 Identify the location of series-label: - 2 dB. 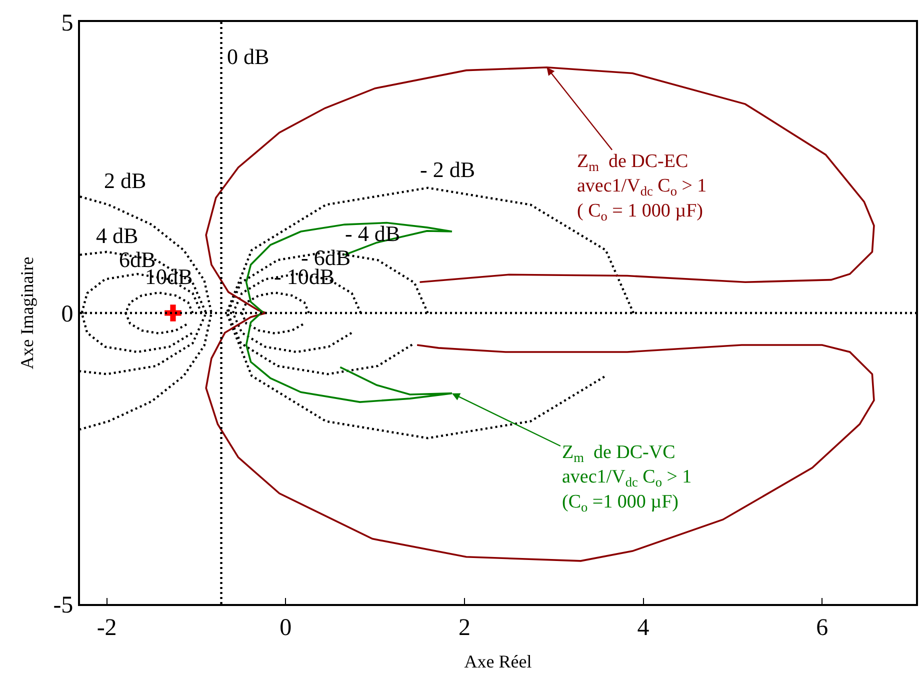
(447, 169).